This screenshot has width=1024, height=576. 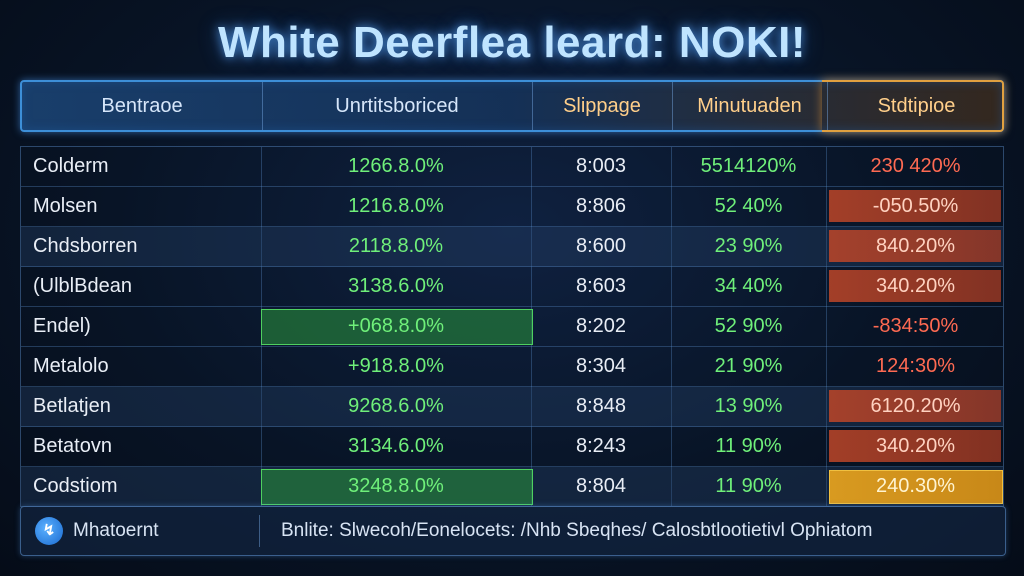 I want to click on table-row: Betatovn 3134.6.0% 8:243 11 90% 340.20%, so click(x=512, y=447).